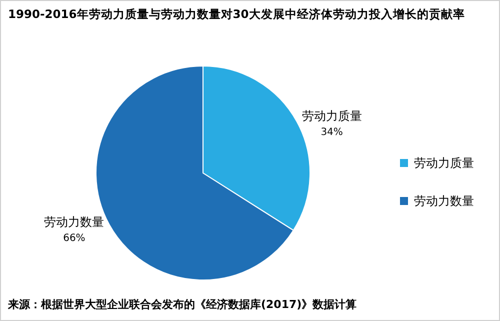 Image resolution: width=500 pixels, height=321 pixels. Describe the element at coordinates (331, 132) in the screenshot. I see `data-label: 34%` at that location.